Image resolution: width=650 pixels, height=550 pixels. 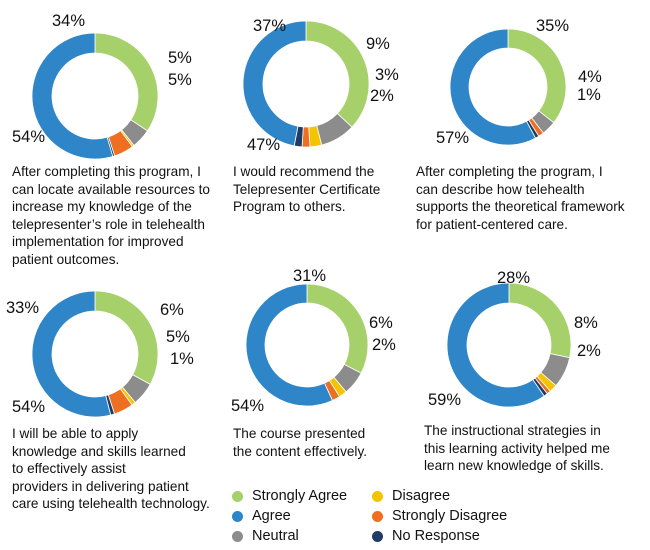 What do you see at coordinates (237, 536) in the screenshot?
I see `legend-swatch-neutral` at bounding box center [237, 536].